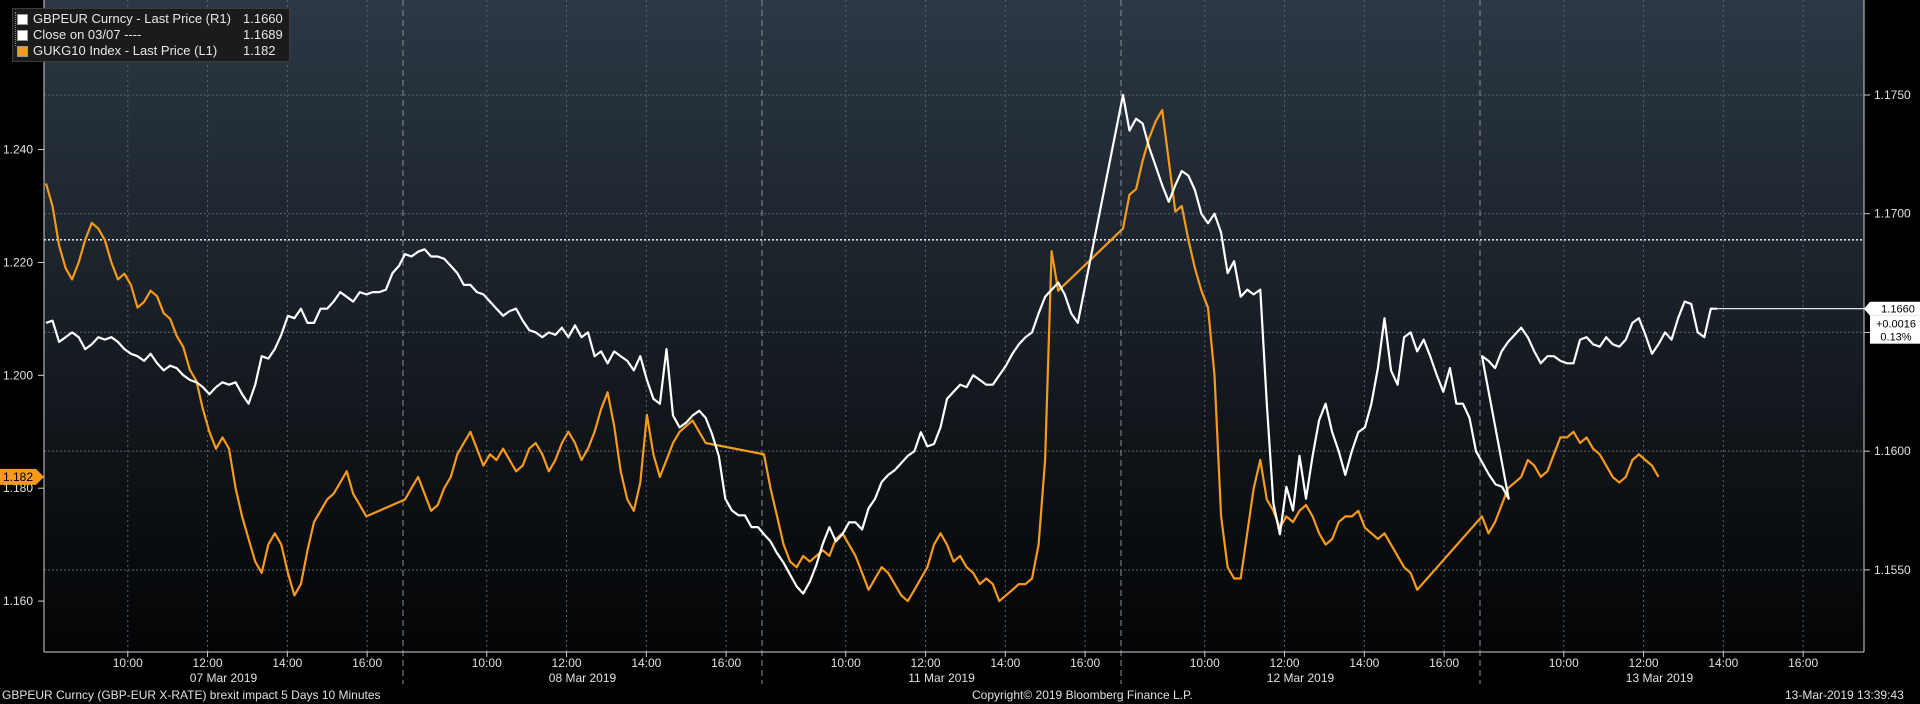 This screenshot has height=704, width=1920. Describe the element at coordinates (1660, 678) in the screenshot. I see `day-label: 13 Mar 2019` at that location.